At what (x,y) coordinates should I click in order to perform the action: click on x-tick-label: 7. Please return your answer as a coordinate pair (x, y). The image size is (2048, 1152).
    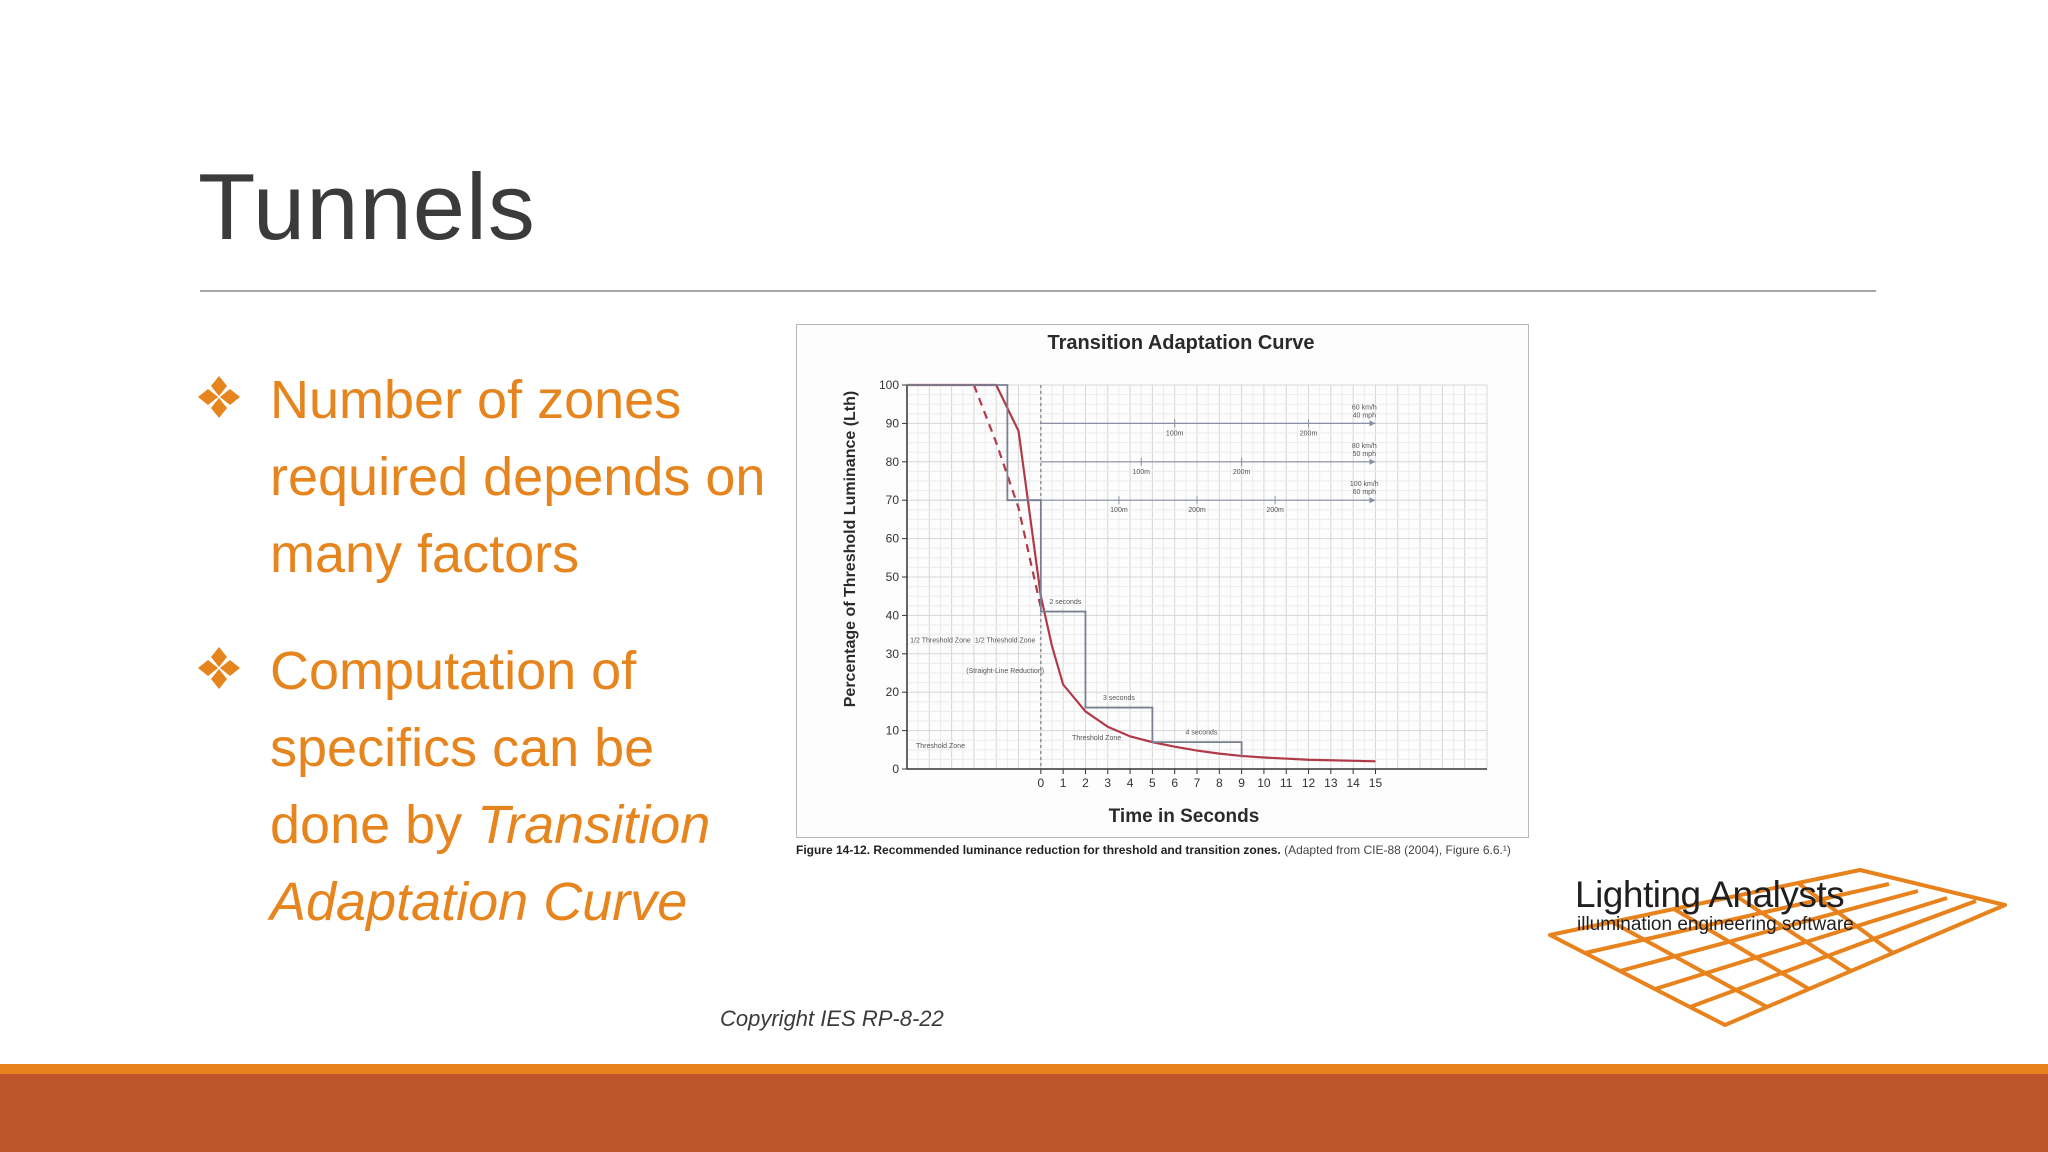
    Looking at the image, I should click on (1197, 783).